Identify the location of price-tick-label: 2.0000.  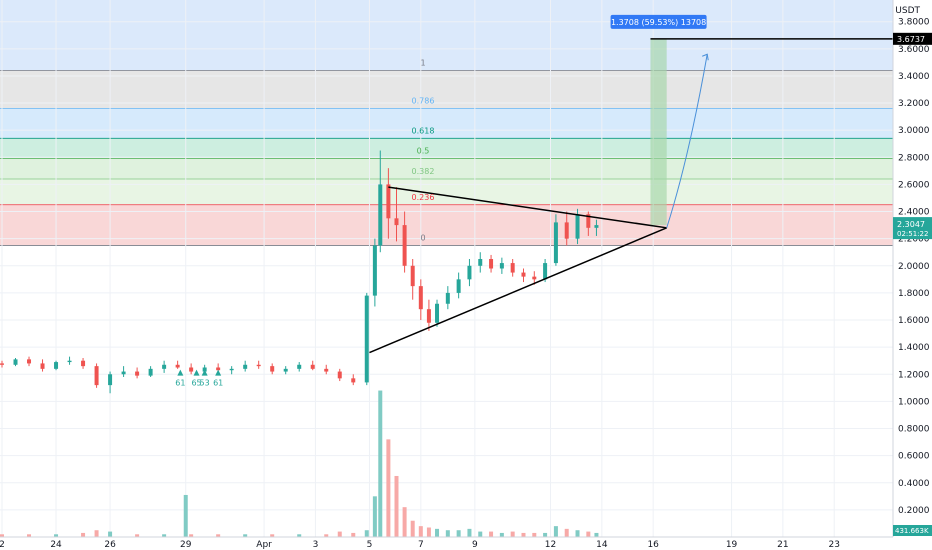
(914, 267).